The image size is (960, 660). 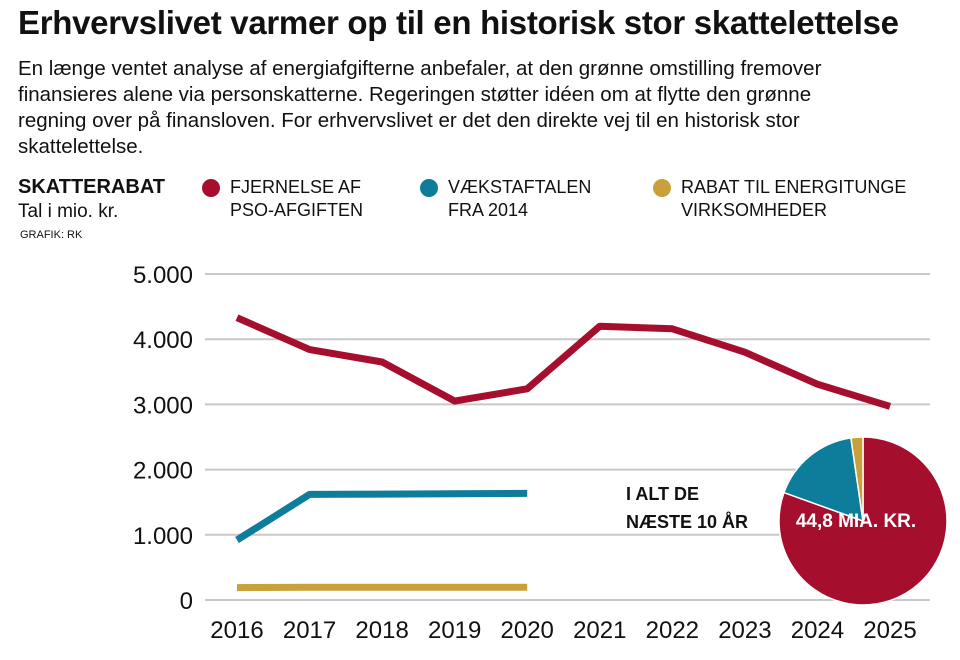 I want to click on chart-title: SKATTERABAT, so click(x=92, y=187).